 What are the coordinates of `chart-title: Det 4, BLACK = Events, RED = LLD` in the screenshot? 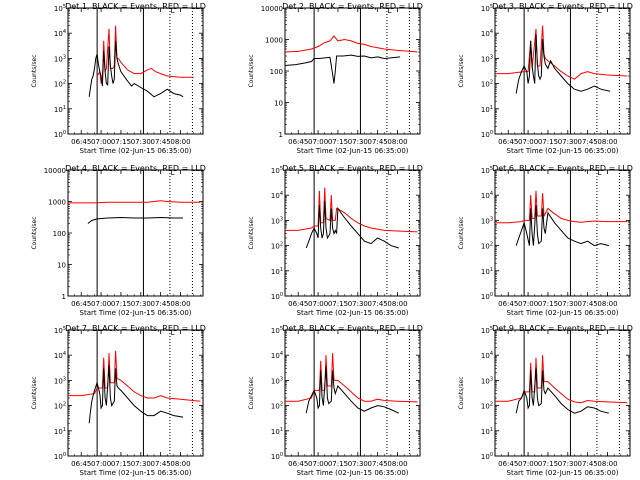 It's located at (135, 168).